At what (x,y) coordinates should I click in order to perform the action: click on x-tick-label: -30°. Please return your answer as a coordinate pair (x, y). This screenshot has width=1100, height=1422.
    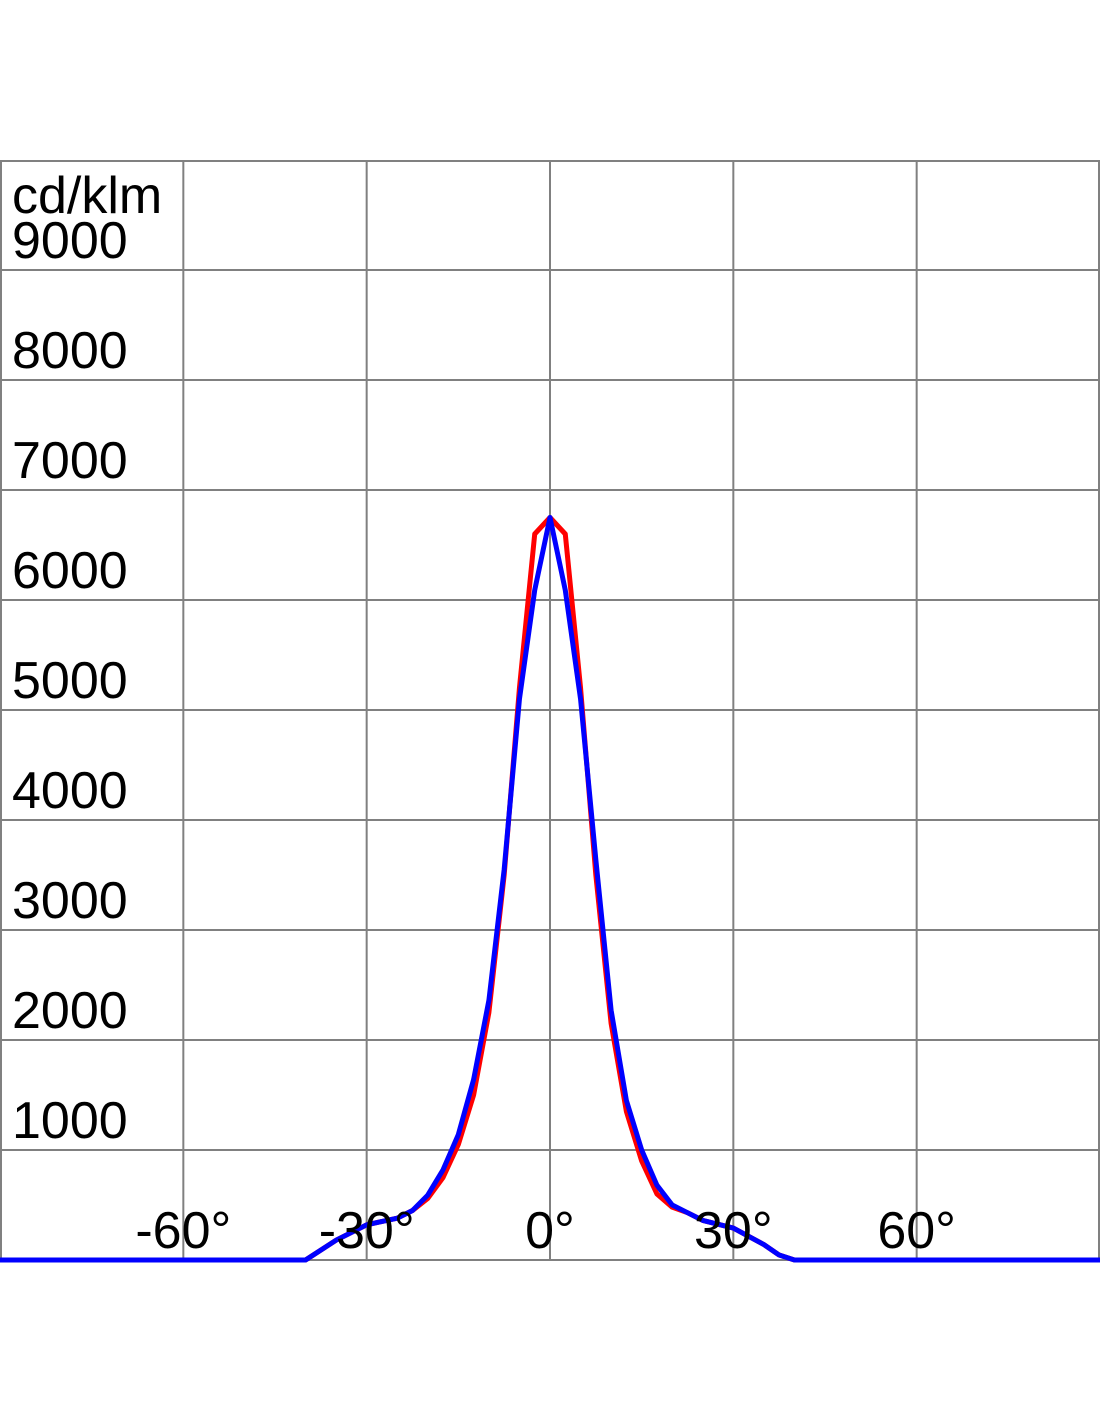
    Looking at the image, I should click on (367, 1231).